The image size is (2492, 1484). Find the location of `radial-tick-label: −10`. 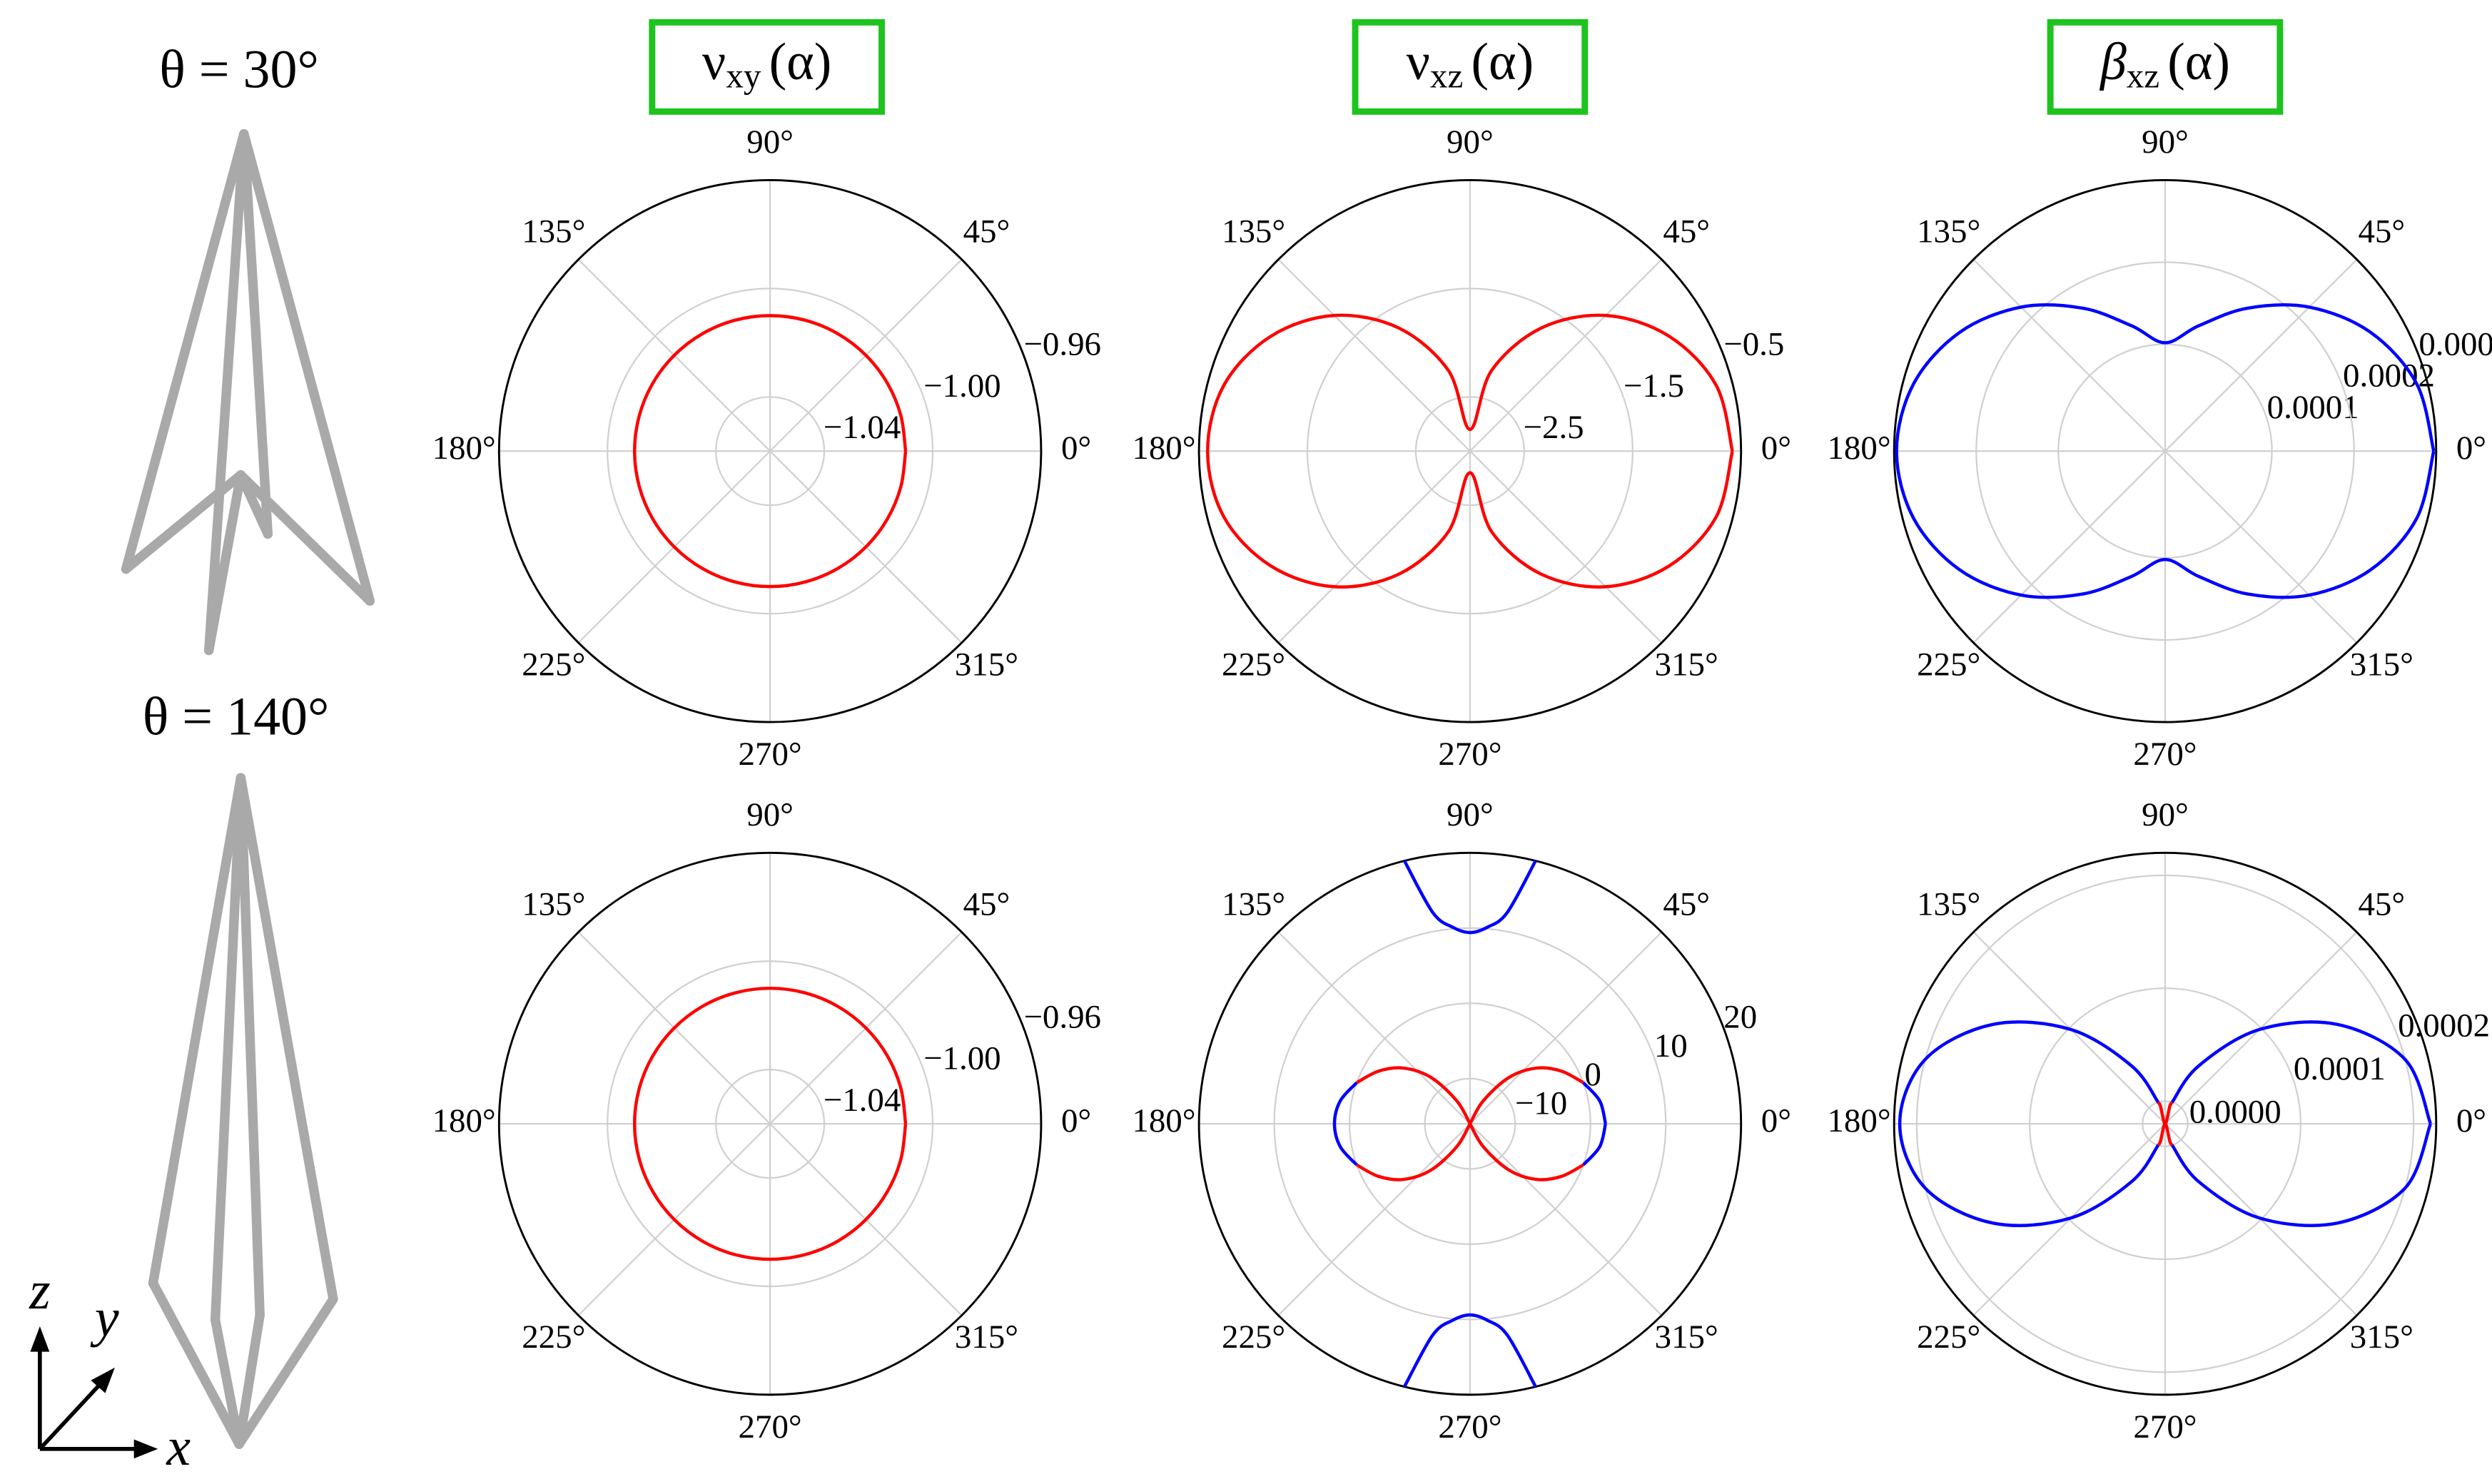

radial-tick-label: −10 is located at coordinates (1541, 1103).